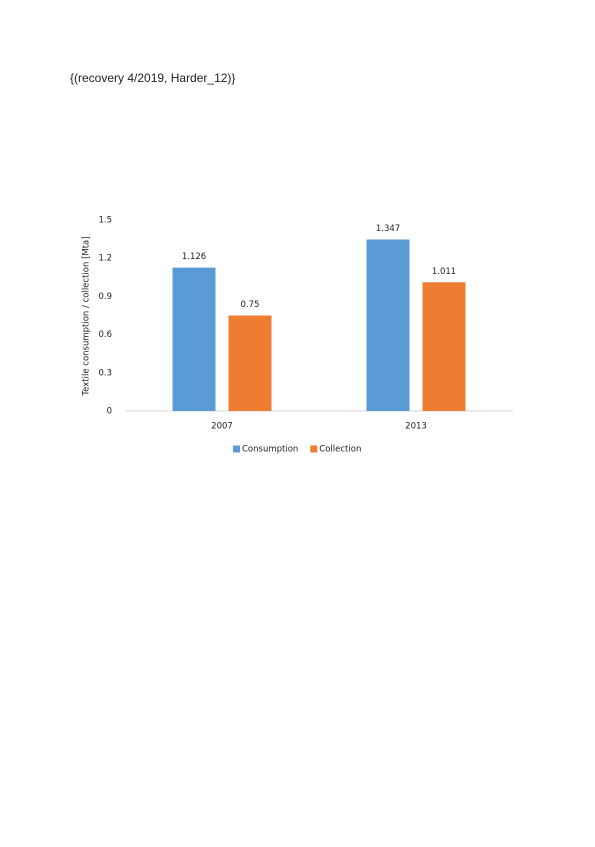 Image resolution: width=595 pixels, height=847 pixels. Describe the element at coordinates (105, 259) in the screenshot. I see `y-tick-label: 1.2` at that location.